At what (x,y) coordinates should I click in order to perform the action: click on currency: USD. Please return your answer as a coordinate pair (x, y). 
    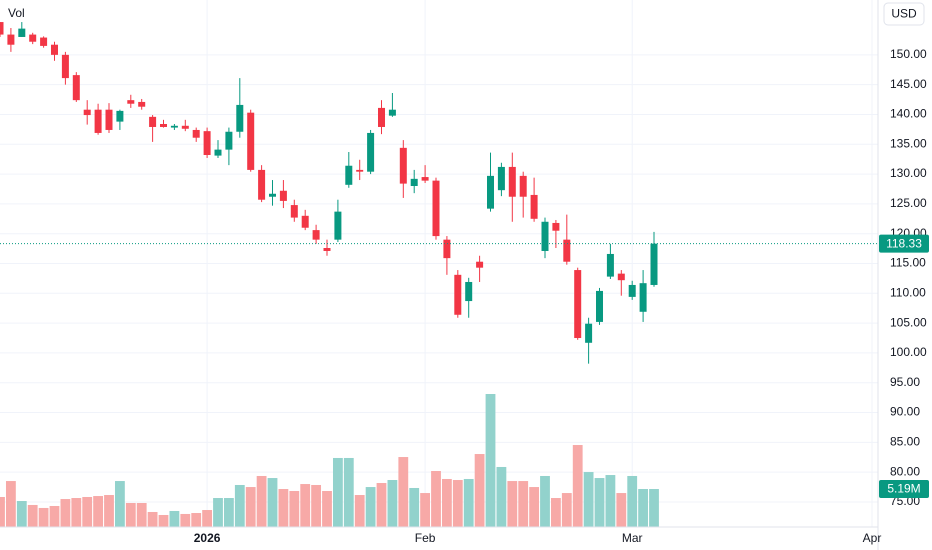
    Looking at the image, I should click on (904, 14).